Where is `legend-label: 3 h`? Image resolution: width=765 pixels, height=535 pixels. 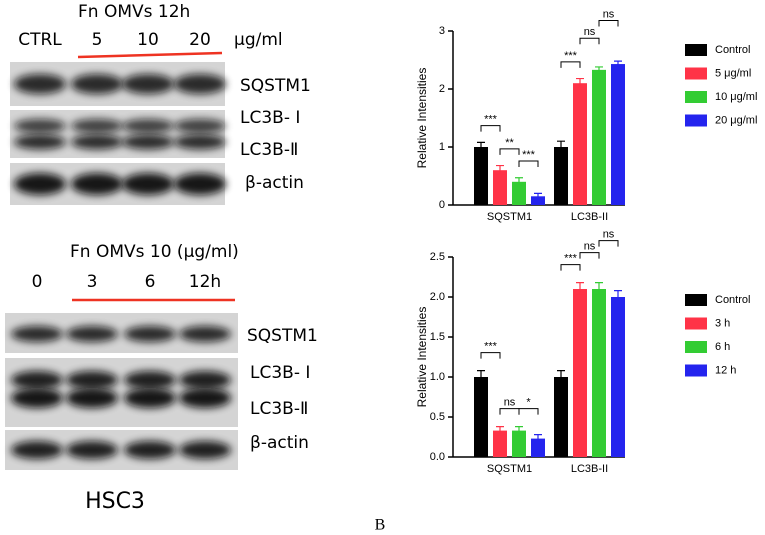 legend-label: 3 h is located at coordinates (722, 323).